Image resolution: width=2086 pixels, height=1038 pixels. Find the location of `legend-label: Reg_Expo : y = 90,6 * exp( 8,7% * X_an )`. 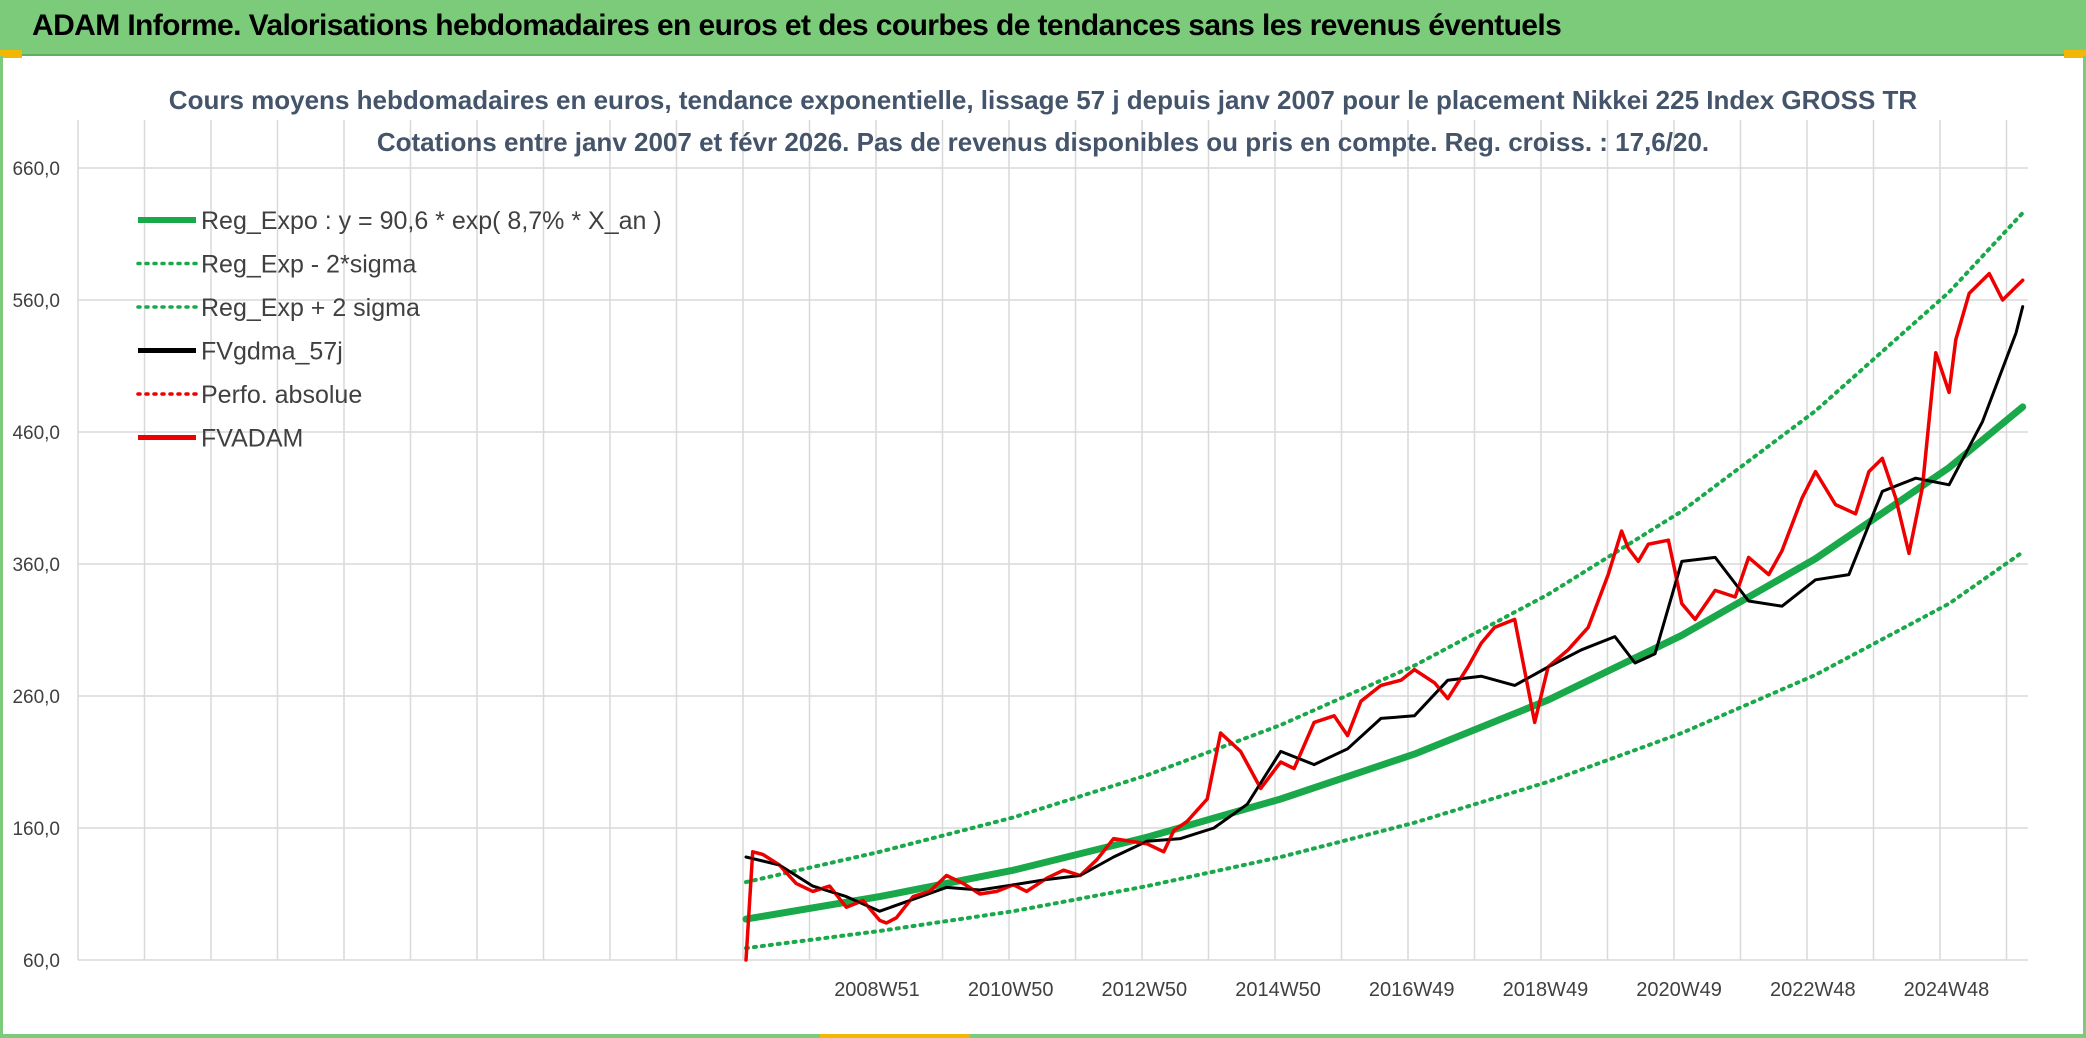

legend-label: Reg_Expo : y = 90,6 * exp( 8,7% * X_an ) is located at coordinates (431, 221).